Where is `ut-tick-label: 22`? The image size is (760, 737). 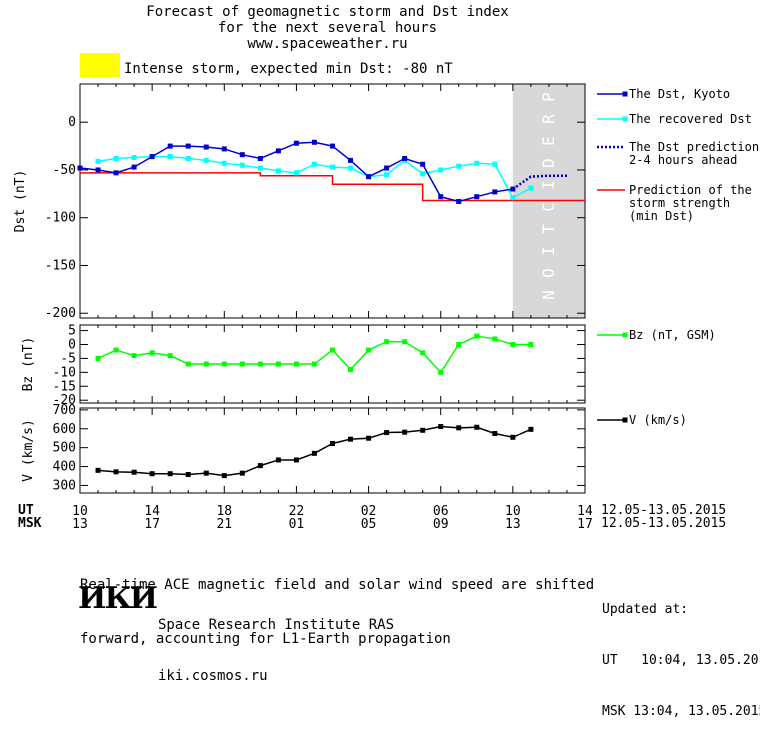 ut-tick-label: 22 is located at coordinates (297, 511).